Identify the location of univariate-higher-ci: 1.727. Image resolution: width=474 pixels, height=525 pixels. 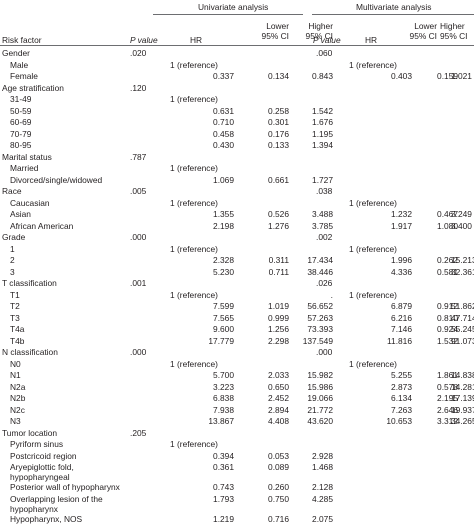
(322, 180).